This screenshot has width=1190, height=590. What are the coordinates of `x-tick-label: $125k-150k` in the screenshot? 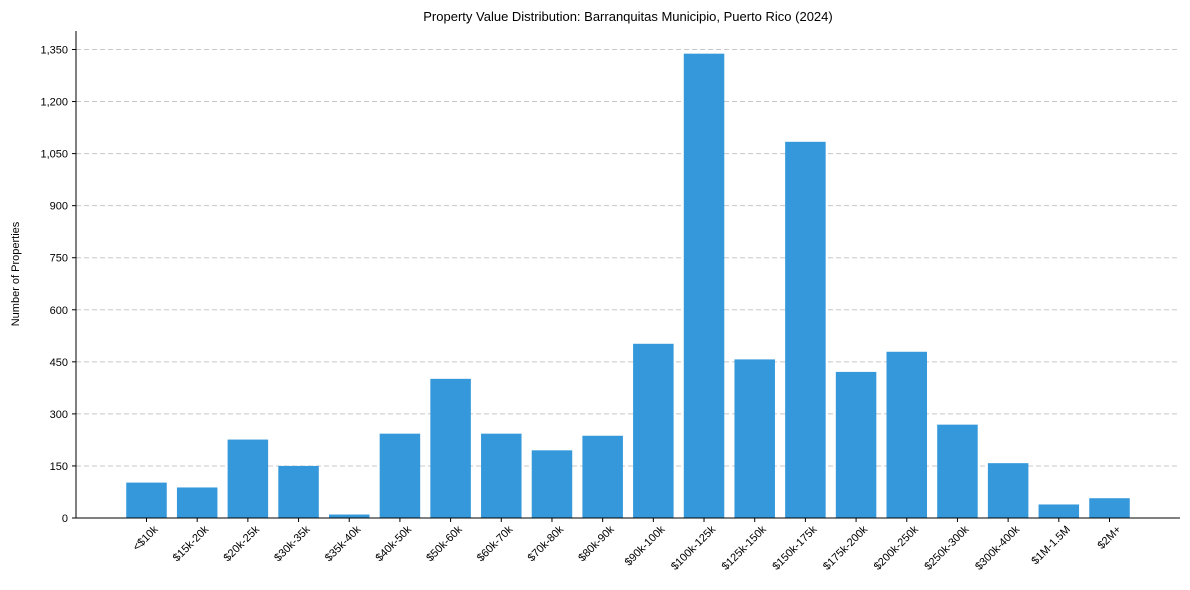 It's located at (744, 547).